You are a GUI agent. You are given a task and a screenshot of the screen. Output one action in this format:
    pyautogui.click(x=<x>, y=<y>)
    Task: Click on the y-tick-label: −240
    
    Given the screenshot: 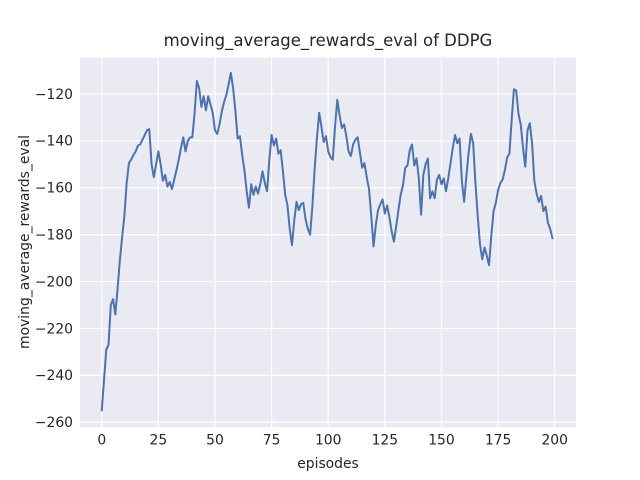 What is the action you would take?
    pyautogui.click(x=54, y=376)
    